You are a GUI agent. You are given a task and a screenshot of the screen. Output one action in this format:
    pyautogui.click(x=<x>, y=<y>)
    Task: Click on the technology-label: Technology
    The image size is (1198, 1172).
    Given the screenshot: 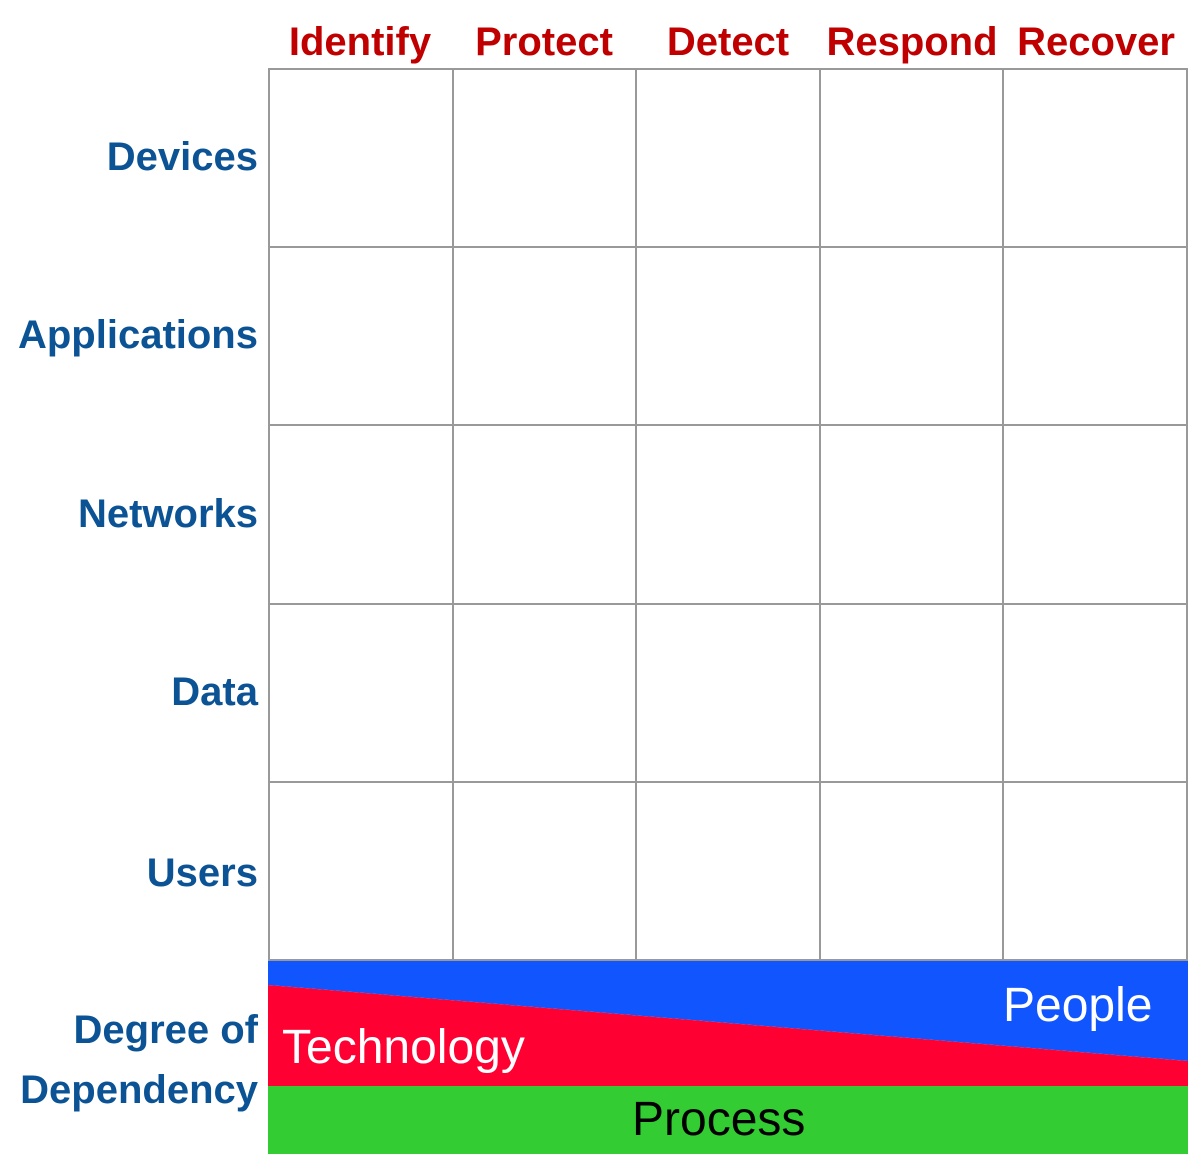 What is the action you would take?
    pyautogui.click(x=403, y=1047)
    